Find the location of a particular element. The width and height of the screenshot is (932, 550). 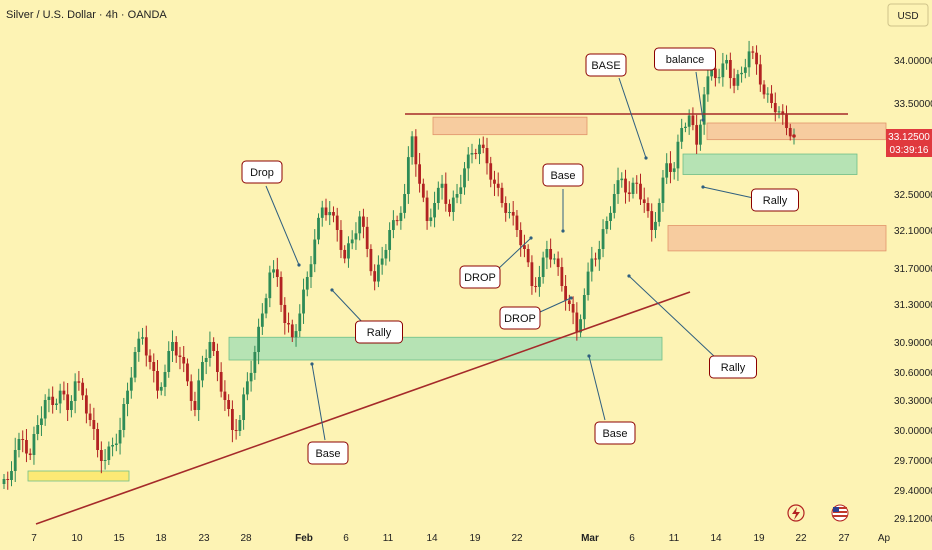

x-axis: 7 10 15 18 23 28 Feb 6 11 14 19 22 Mar 6 11 14 19 22 27 Ap is located at coordinates (460, 538).